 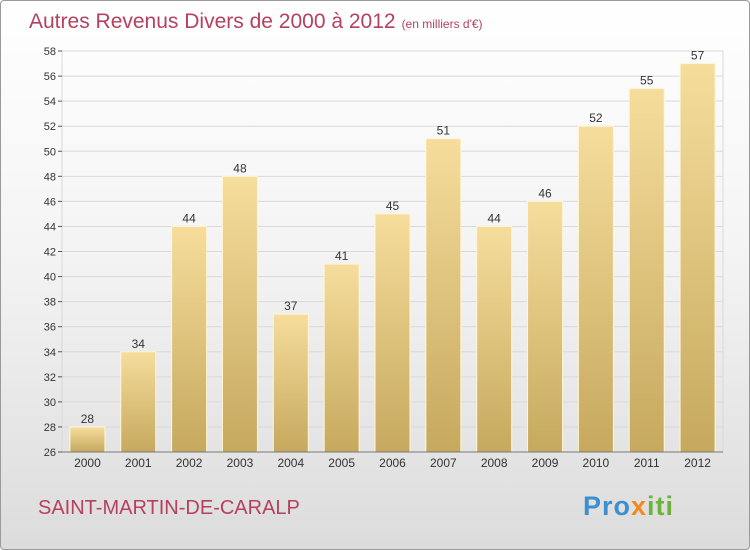 What do you see at coordinates (698, 56) in the screenshot?
I see `data-label-2012: 57` at bounding box center [698, 56].